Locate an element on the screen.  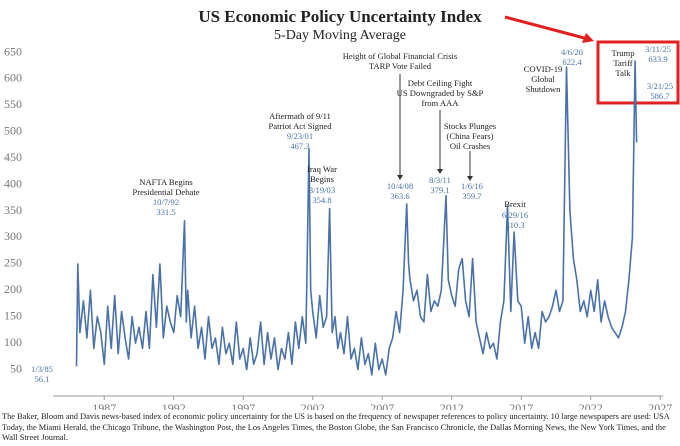
x-tick-label: 2027 is located at coordinates (660, 405).